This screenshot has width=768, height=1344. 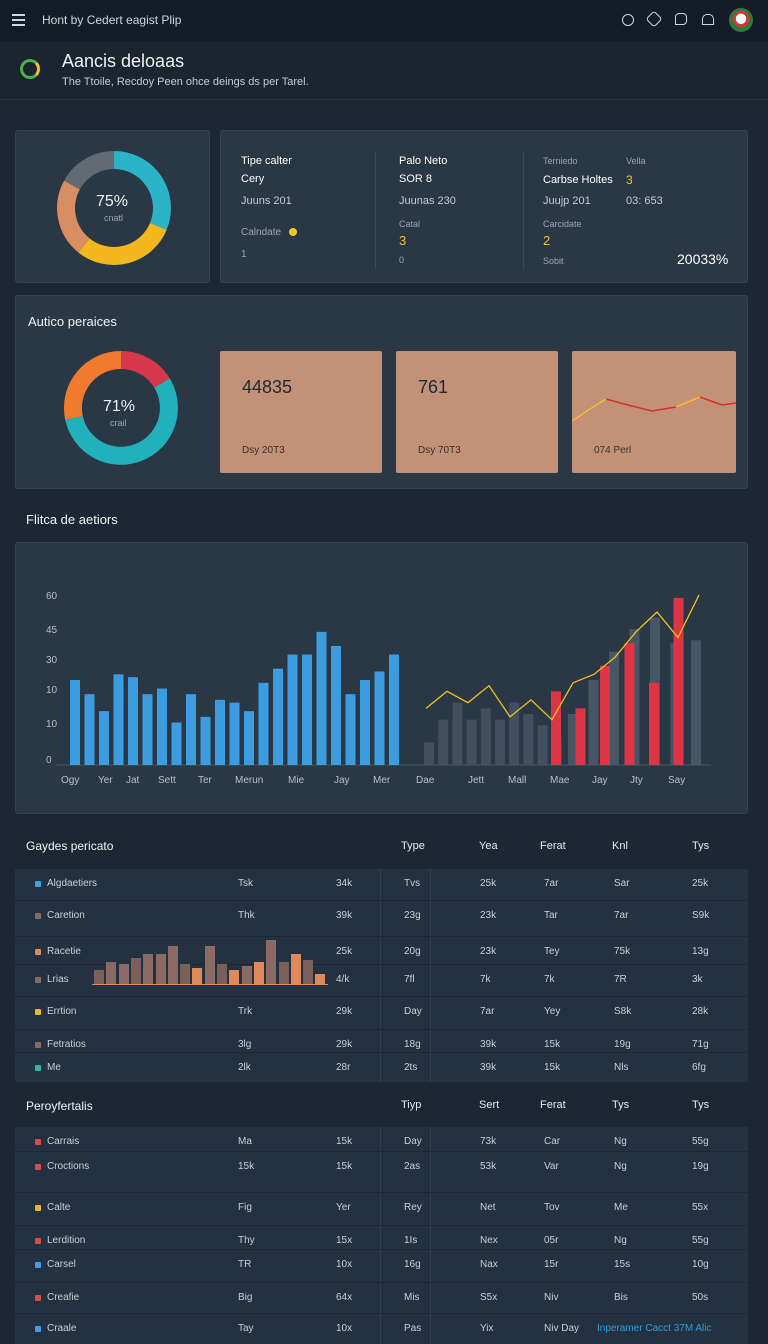 I want to click on home-icon, so click(x=708, y=19).